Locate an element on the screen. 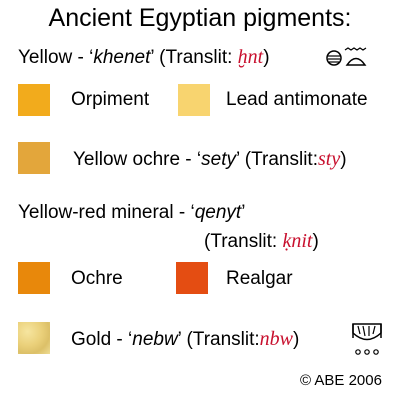 This screenshot has height=400, width=400. page-title: Ancient Egyptian pigments: is located at coordinates (200, 18).